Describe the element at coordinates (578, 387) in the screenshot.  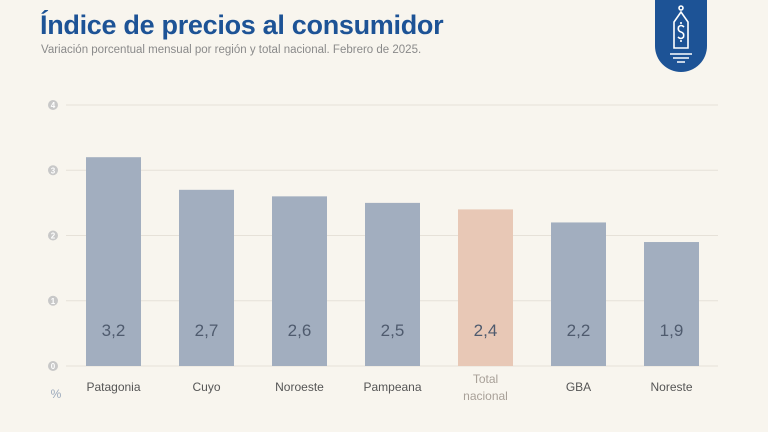
I see `x-tick-label: GBA` at that location.